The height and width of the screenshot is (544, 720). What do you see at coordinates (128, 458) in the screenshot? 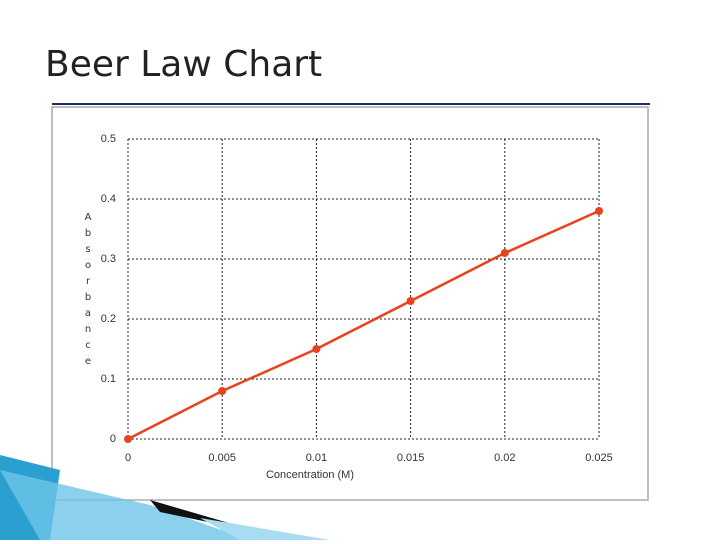
I see `x-tick-label: 0` at bounding box center [128, 458].